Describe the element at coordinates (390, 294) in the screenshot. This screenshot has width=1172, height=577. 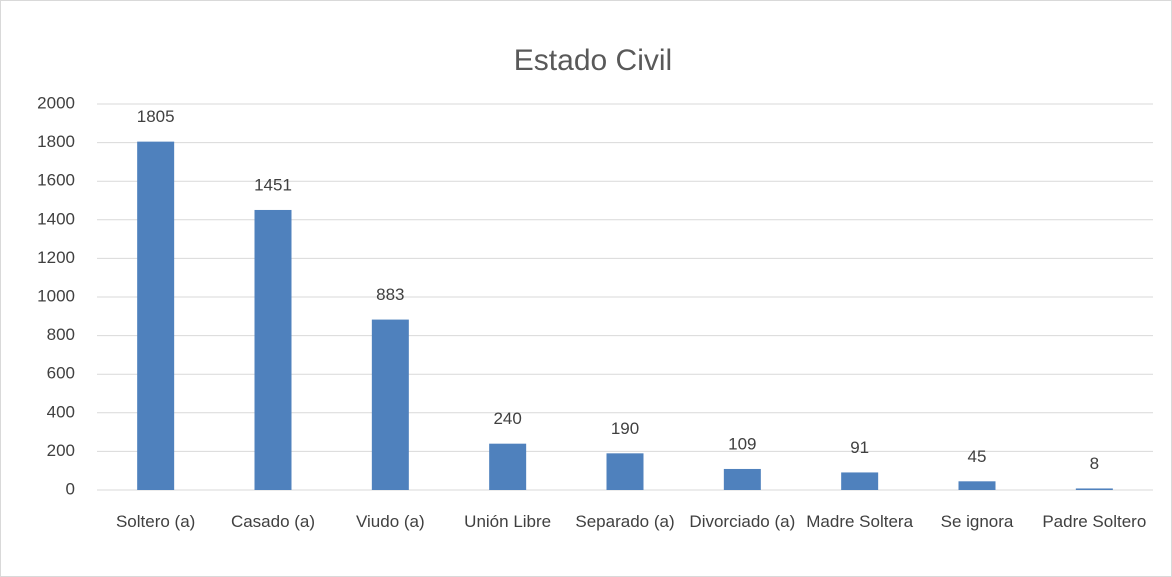
I see `data-label: 883` at that location.